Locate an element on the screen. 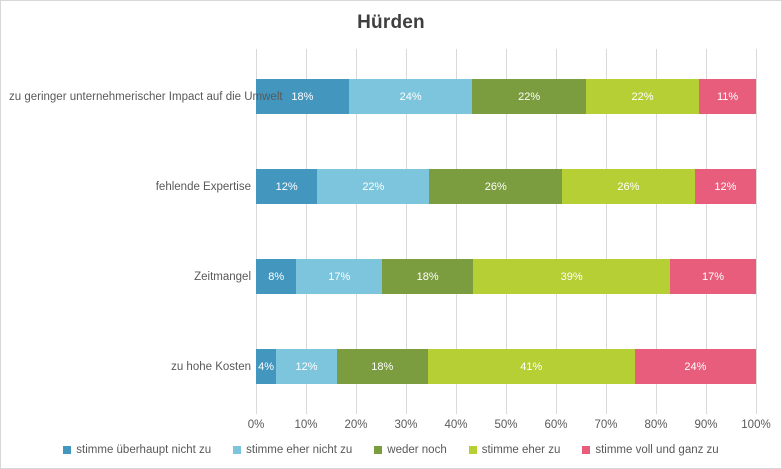  legend-label: stimme voll und ganz zu is located at coordinates (657, 450).